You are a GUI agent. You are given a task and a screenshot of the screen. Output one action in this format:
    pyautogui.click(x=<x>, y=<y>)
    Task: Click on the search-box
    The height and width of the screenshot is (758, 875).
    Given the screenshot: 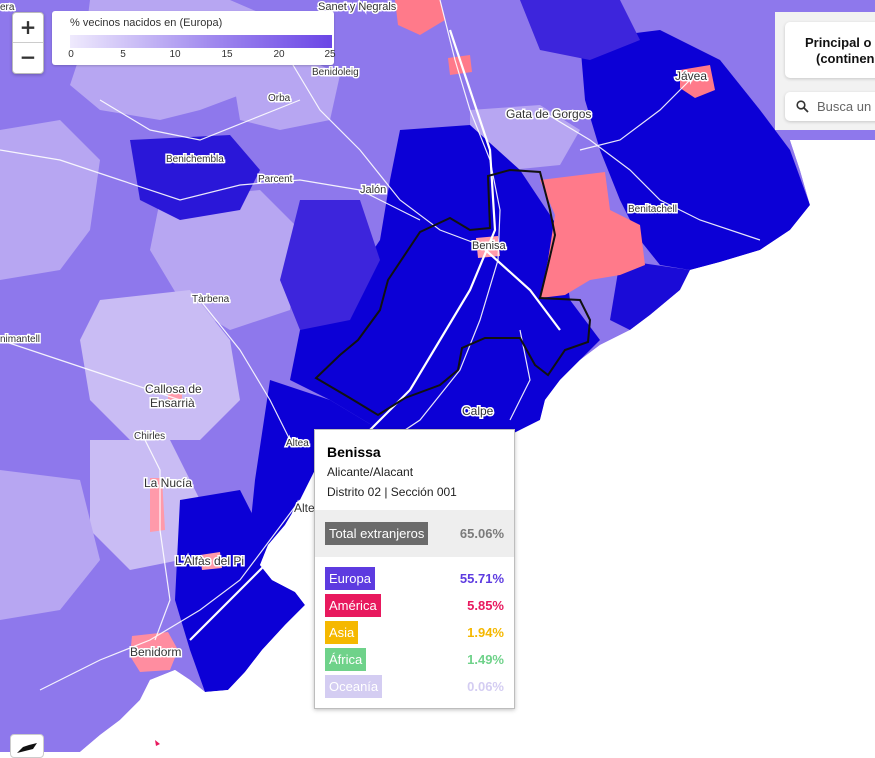 What is the action you would take?
    pyautogui.click(x=830, y=106)
    